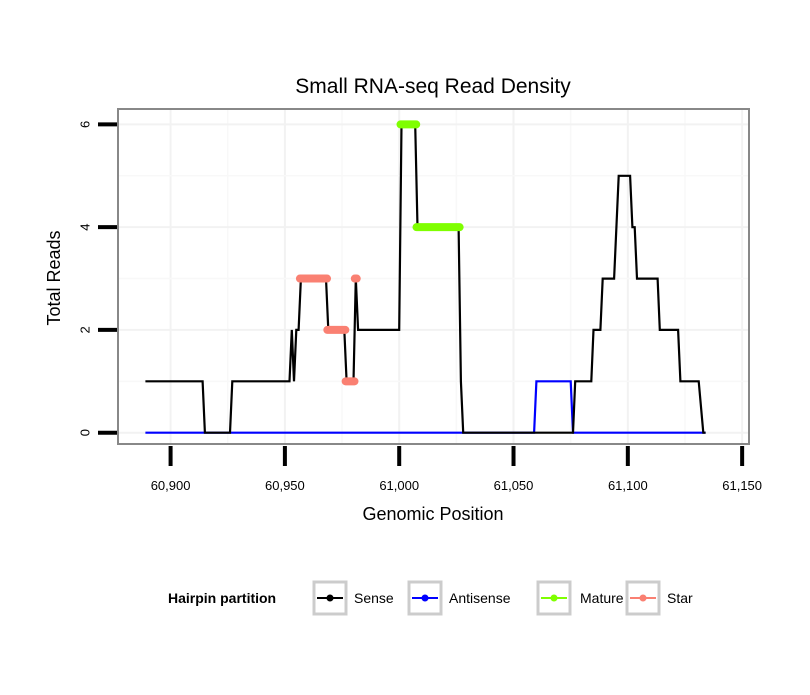 This screenshot has width=810, height=695. Describe the element at coordinates (54, 277) in the screenshot. I see `y-axis-label: Total Reads` at that location.